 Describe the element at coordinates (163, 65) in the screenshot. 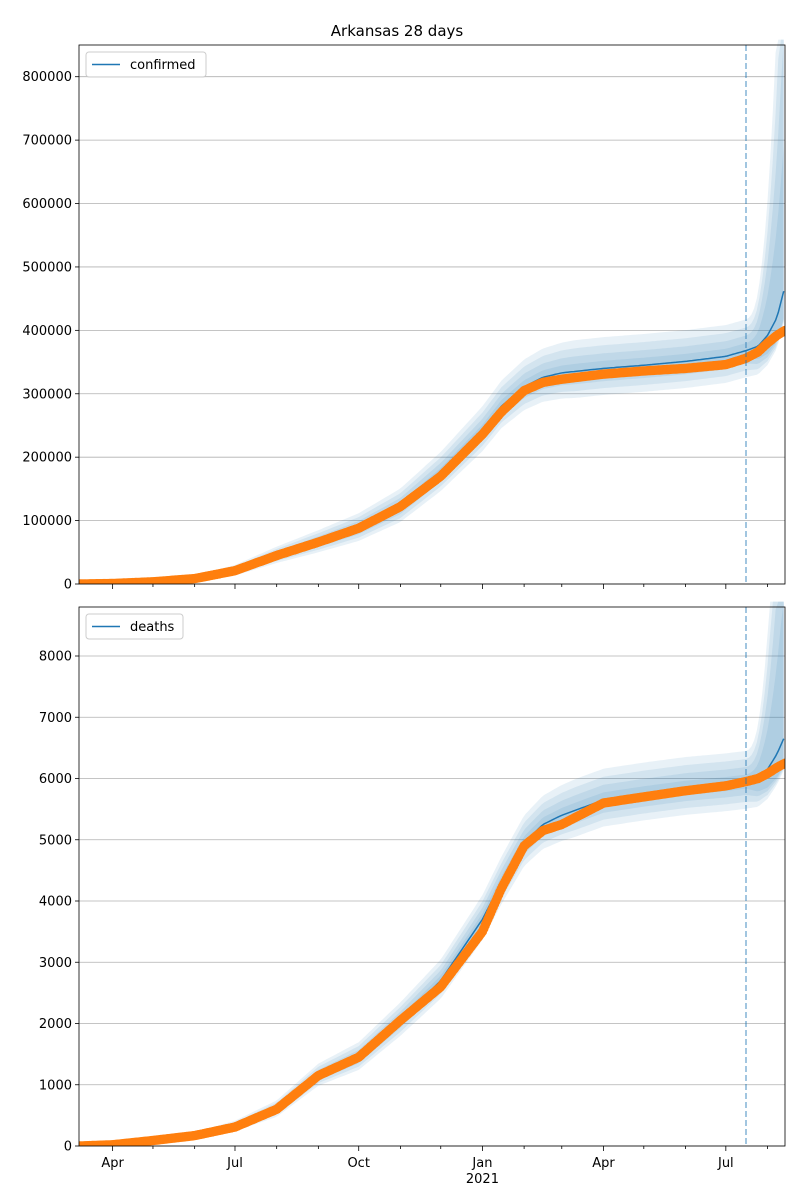

I see `legend-label: confirmed` at that location.